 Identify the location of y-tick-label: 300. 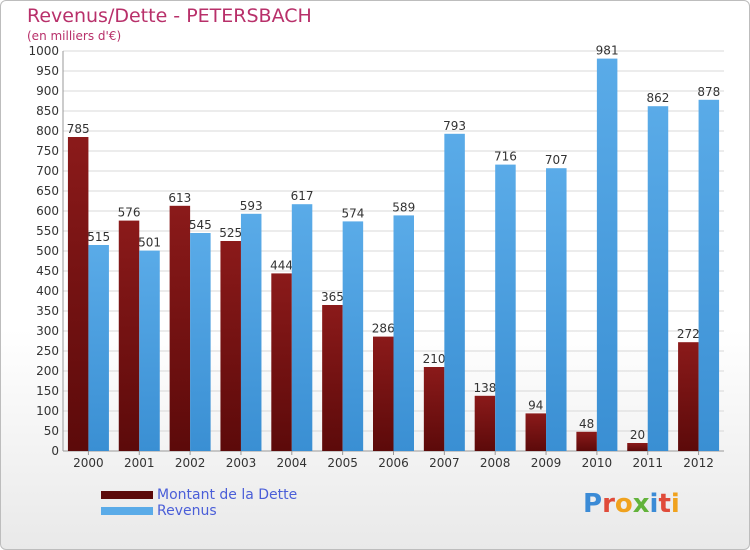
(47, 331).